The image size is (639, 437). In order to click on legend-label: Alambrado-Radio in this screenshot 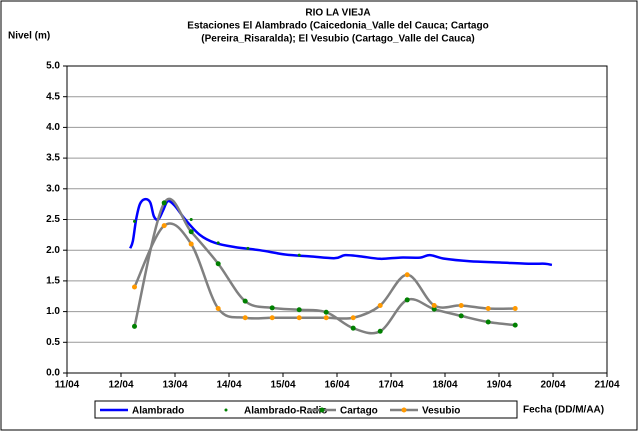, I will do `click(285, 411)`.